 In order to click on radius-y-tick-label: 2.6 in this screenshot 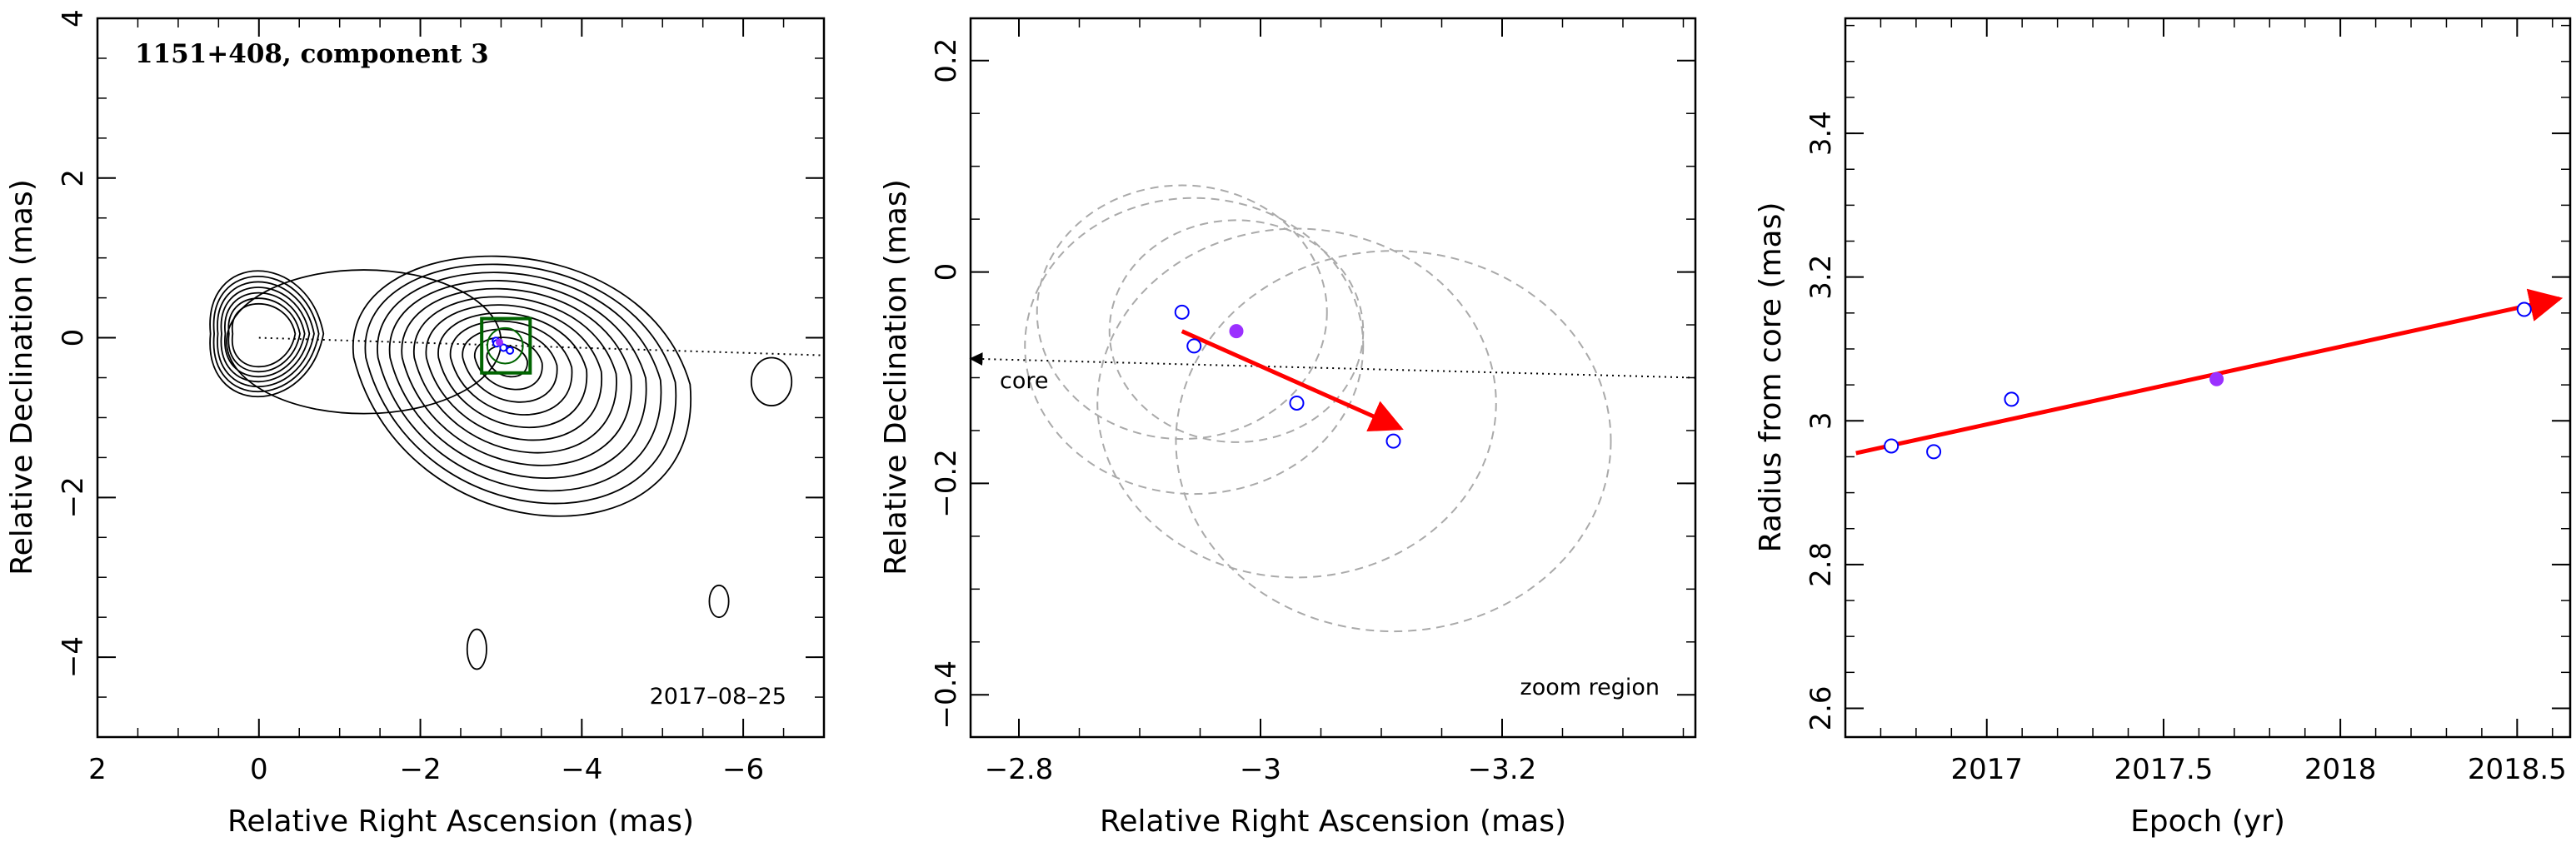, I will do `click(1821, 707)`.